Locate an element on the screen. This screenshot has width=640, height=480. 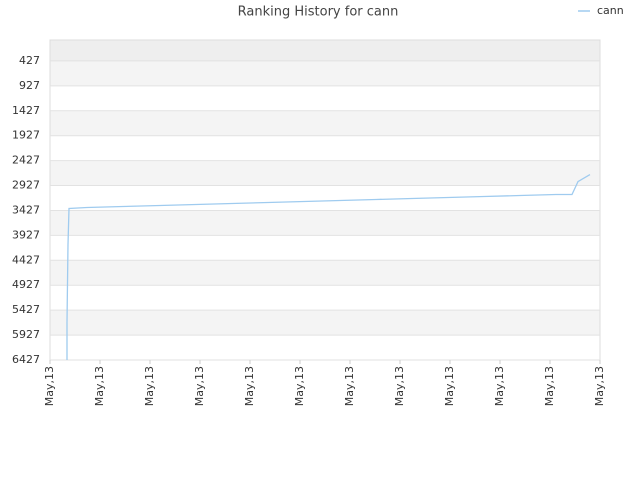
legend-label: cann is located at coordinates (610, 10).